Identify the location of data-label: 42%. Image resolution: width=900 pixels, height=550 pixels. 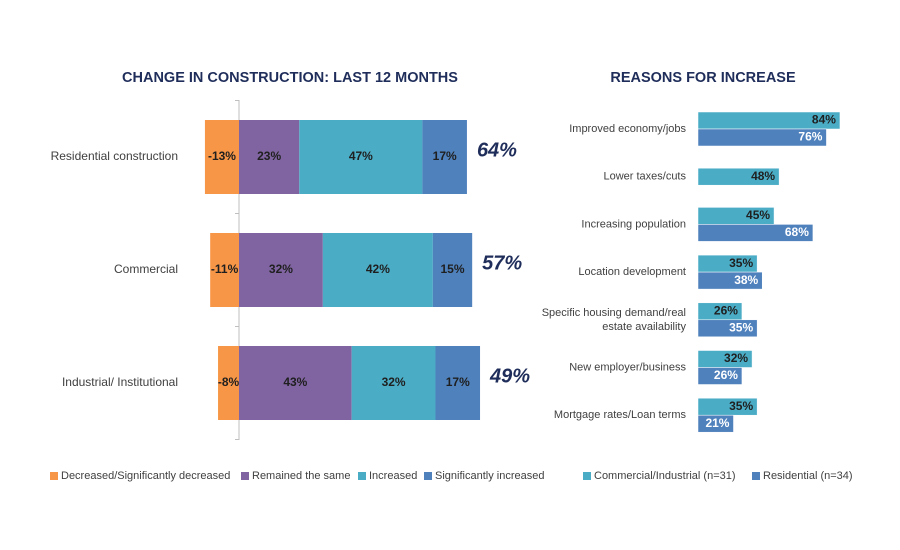
(378, 269).